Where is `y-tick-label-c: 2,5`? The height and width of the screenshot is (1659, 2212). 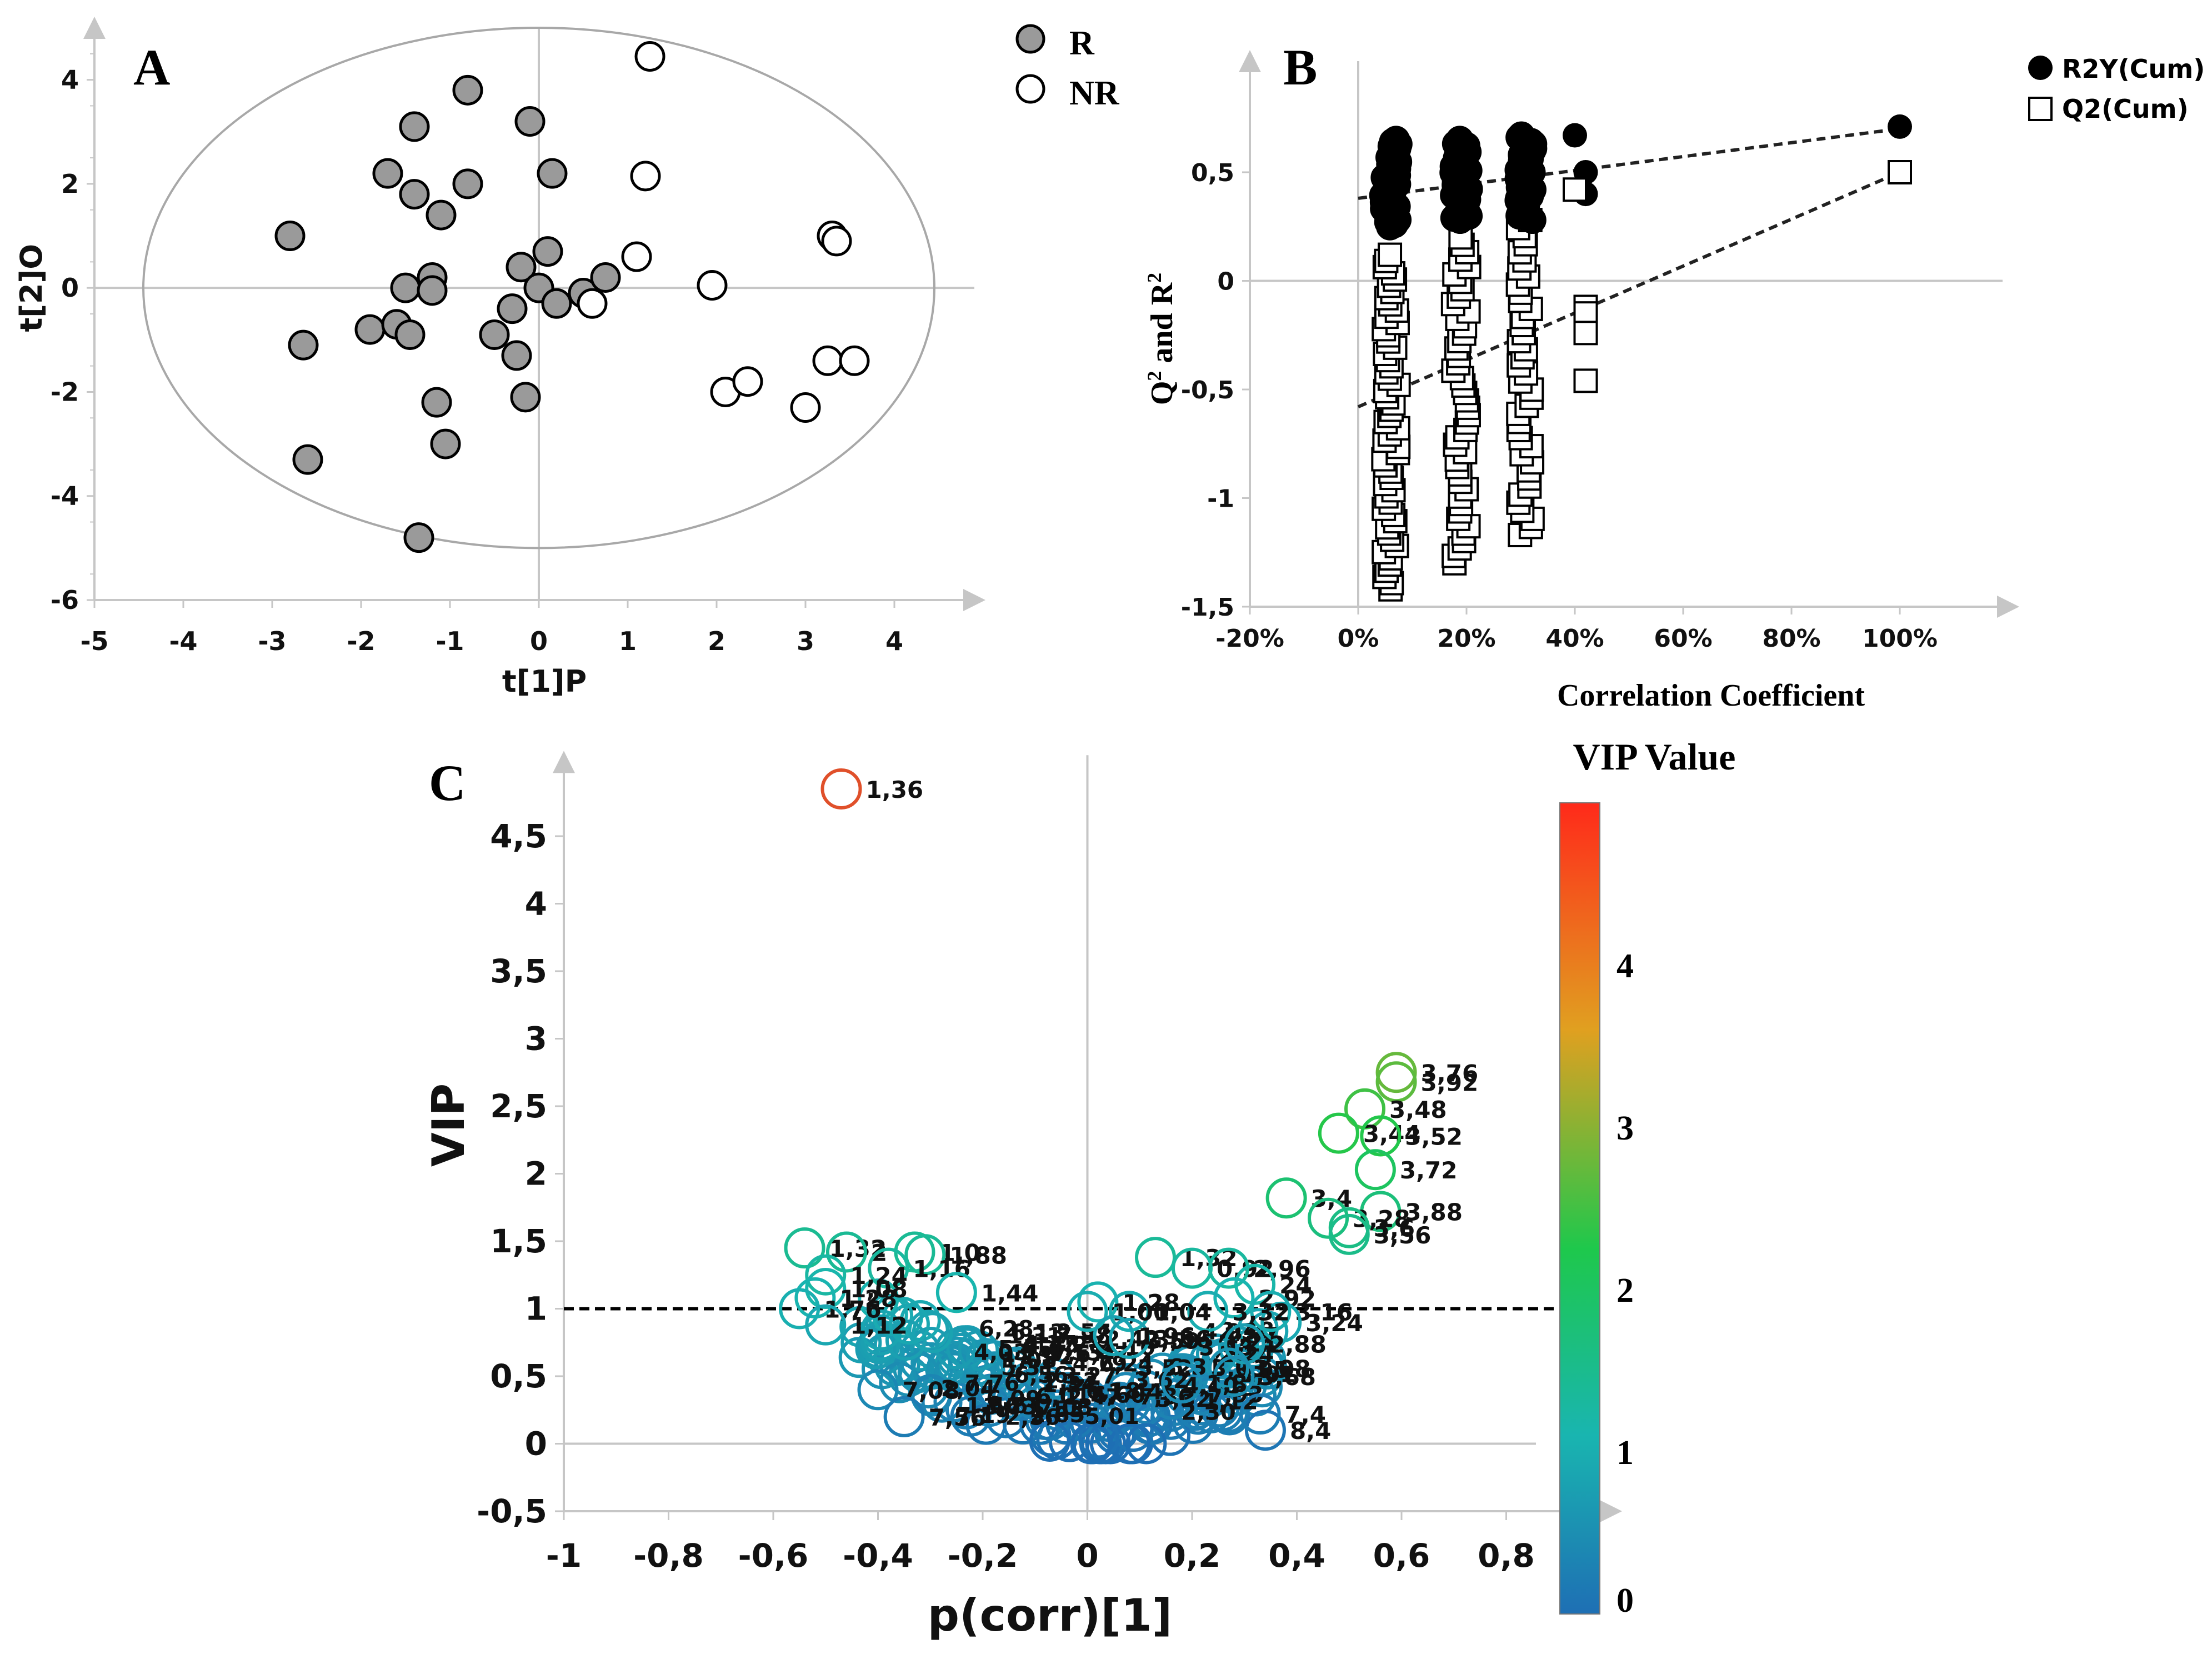 y-tick-label-c: 2,5 is located at coordinates (518, 1106).